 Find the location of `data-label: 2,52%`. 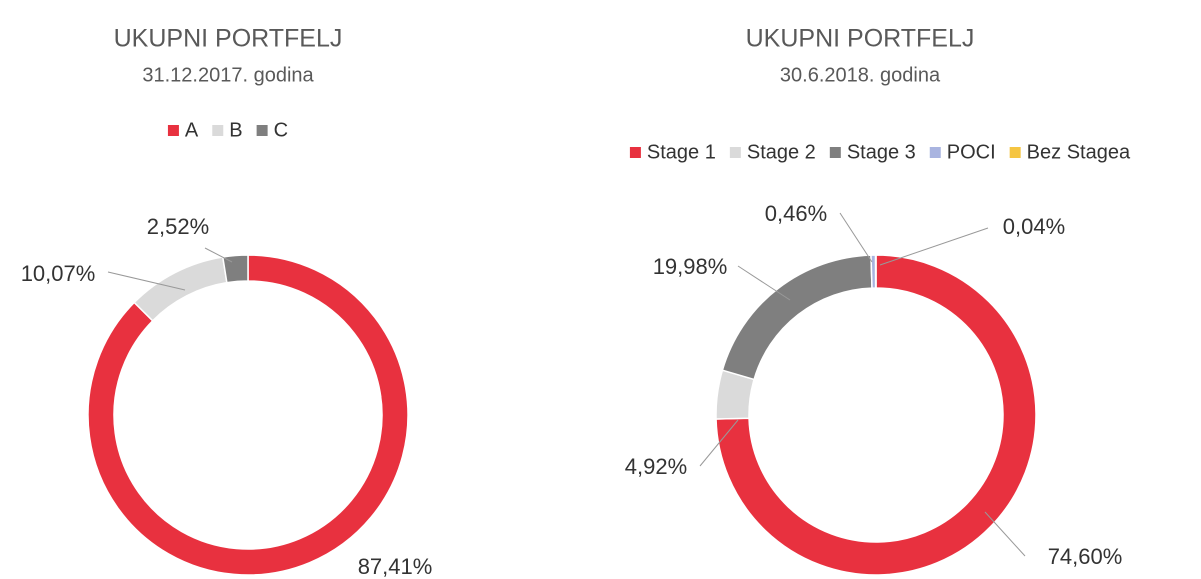

data-label: 2,52% is located at coordinates (178, 226).